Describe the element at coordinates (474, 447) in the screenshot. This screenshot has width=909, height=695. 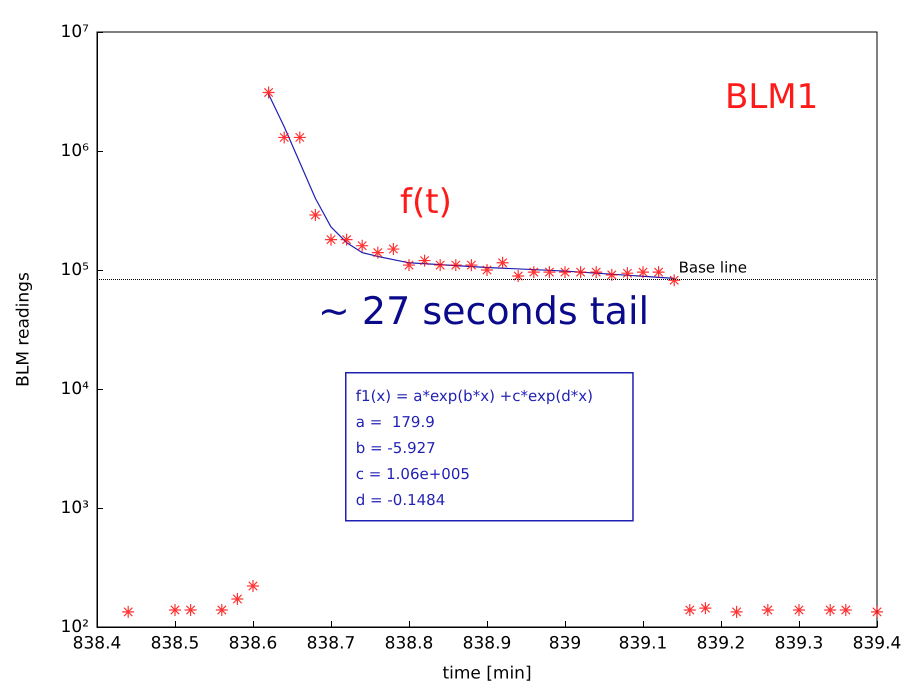
I see `annotation: f1(x) = a*exp(b*x) +c*exp(d*x) a = 179.9 b = -5.927 c = 1.06e+005 d = -0.1484` at that location.